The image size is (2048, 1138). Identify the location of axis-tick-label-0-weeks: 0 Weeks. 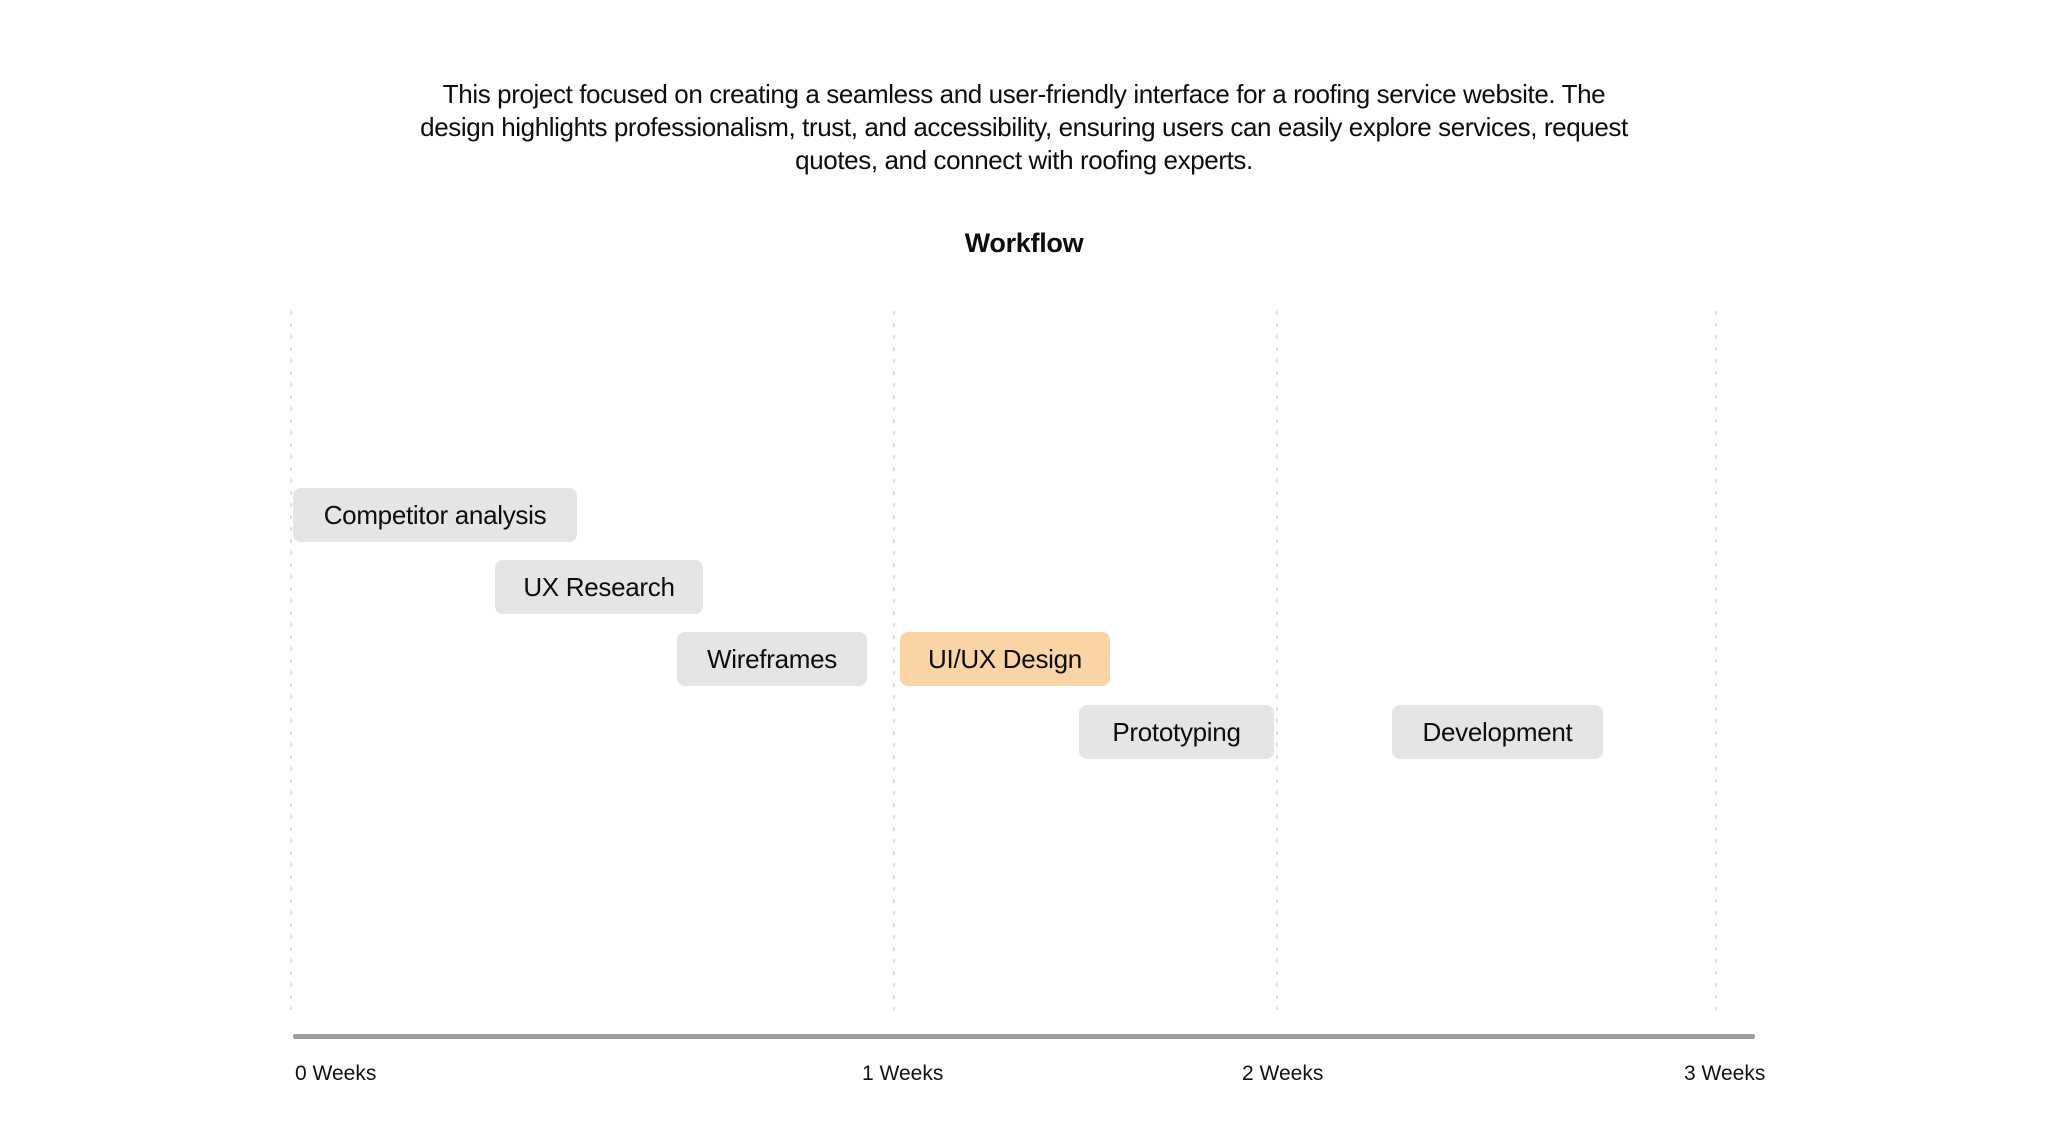
(336, 1073).